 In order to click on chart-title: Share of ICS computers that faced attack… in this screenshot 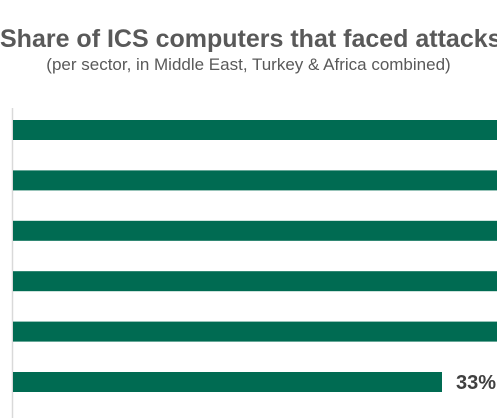, I will do `click(248, 39)`.